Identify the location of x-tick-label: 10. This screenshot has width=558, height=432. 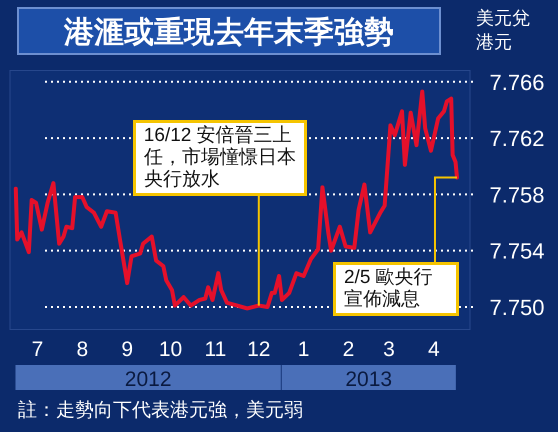
(170, 349).